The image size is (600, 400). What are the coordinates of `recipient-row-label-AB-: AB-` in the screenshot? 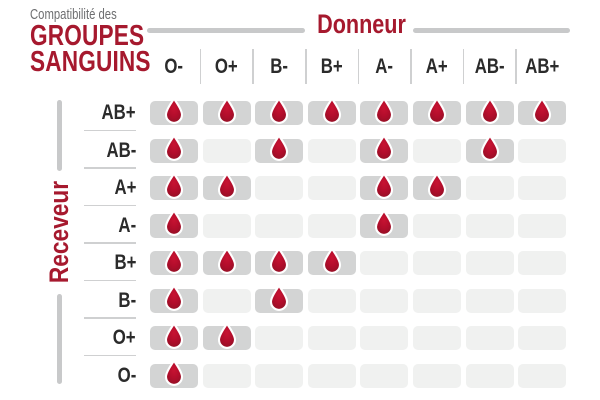 It's located at (98, 151).